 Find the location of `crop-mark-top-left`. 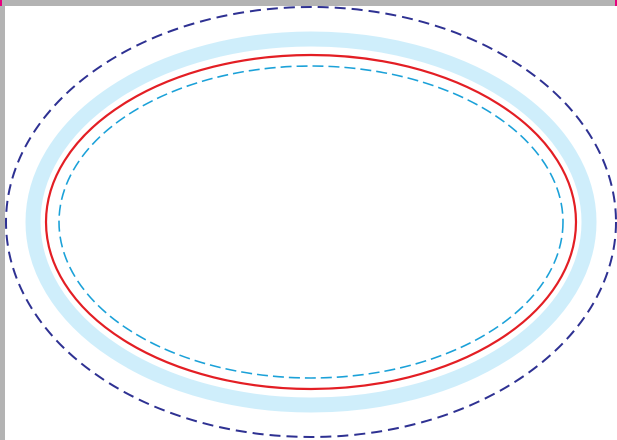

crop-mark-top-left is located at coordinates (1, 3).